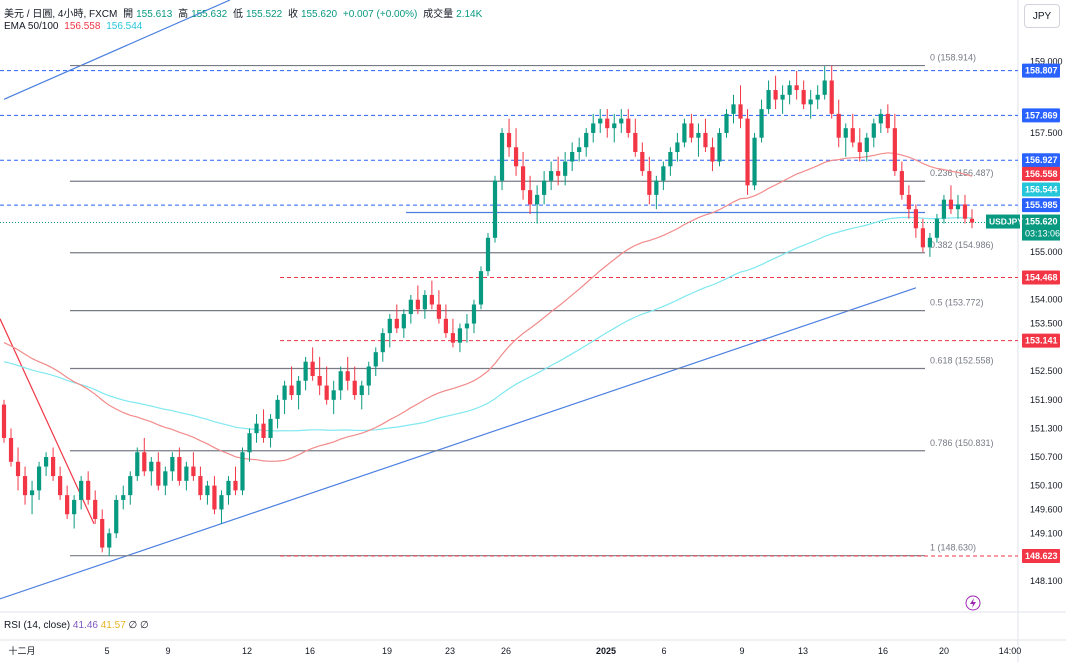 Image resolution: width=1066 pixels, height=662 pixels. Describe the element at coordinates (962, 360) in the screenshot. I see `fib-label: 0.618 (152.558)` at that location.